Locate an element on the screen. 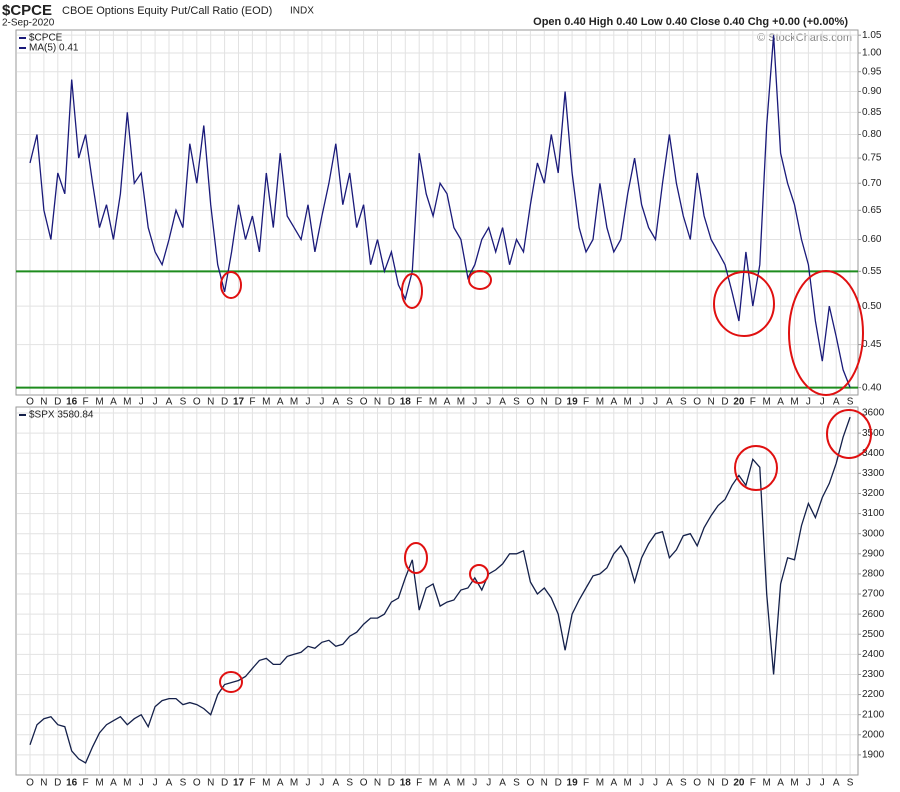  y-tick-label: 2900 is located at coordinates (873, 553).